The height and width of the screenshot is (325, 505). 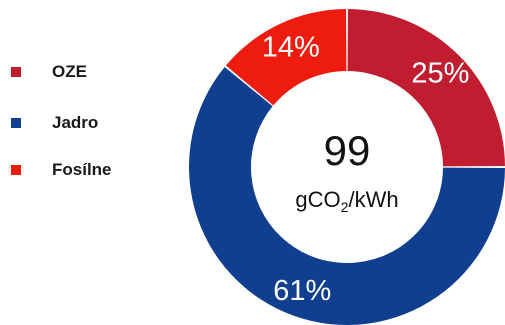 I want to click on center-value: 99, so click(x=347, y=150).